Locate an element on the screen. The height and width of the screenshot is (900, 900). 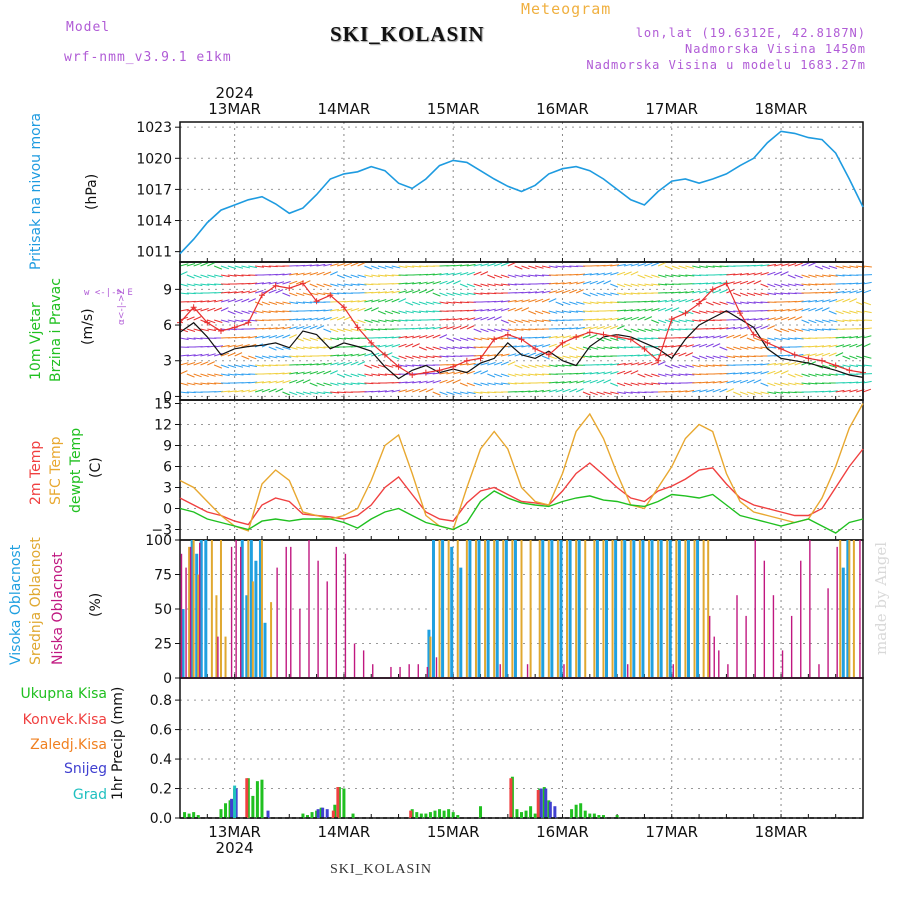
temperature-panel: −3 0 3 6 9 12 15 is located at coordinates (507, 469).